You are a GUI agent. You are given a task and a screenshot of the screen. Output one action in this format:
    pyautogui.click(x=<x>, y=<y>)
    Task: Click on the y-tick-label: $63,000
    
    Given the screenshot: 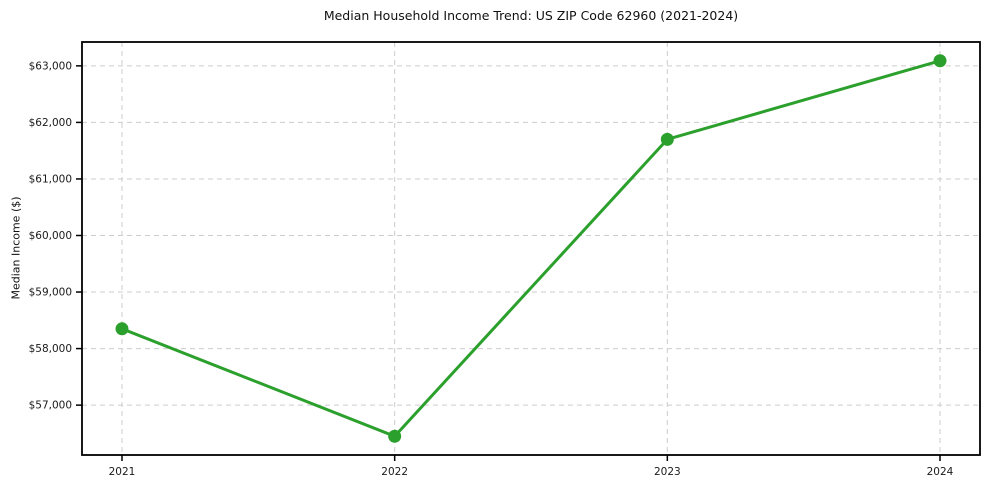 What is the action you would take?
    pyautogui.click(x=50, y=66)
    